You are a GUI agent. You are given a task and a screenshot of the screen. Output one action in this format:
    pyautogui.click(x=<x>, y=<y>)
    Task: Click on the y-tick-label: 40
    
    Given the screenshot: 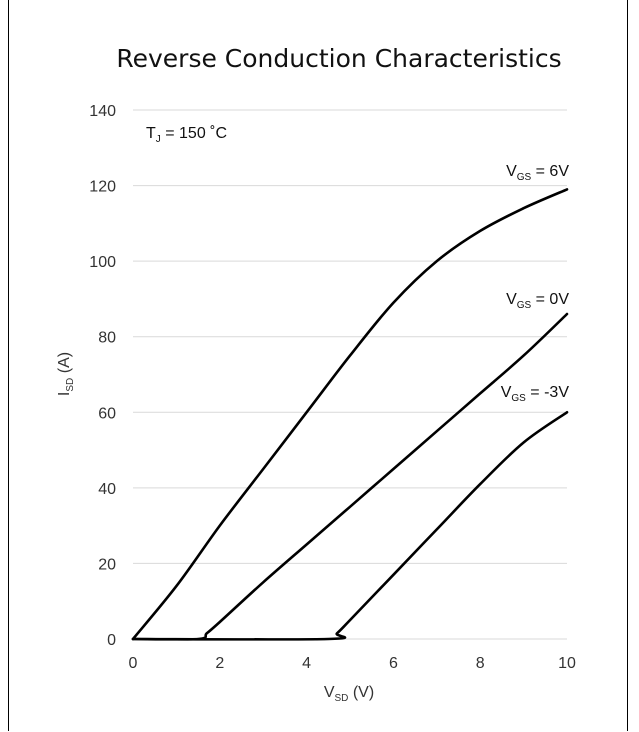 What is the action you would take?
    pyautogui.click(x=107, y=489)
    